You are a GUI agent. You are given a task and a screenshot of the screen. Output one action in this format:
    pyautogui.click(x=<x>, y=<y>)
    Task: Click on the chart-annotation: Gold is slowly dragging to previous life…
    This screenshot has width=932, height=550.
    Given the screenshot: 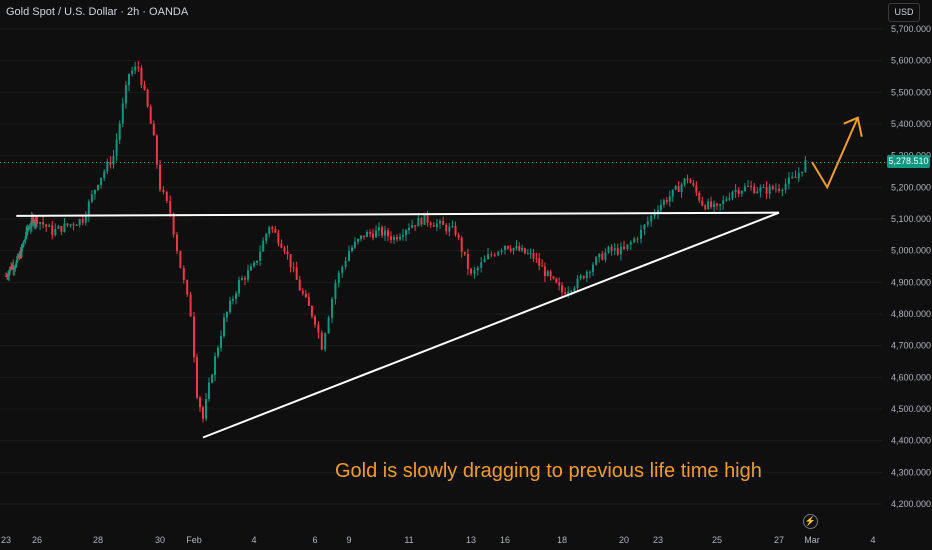 What is the action you would take?
    pyautogui.click(x=548, y=471)
    